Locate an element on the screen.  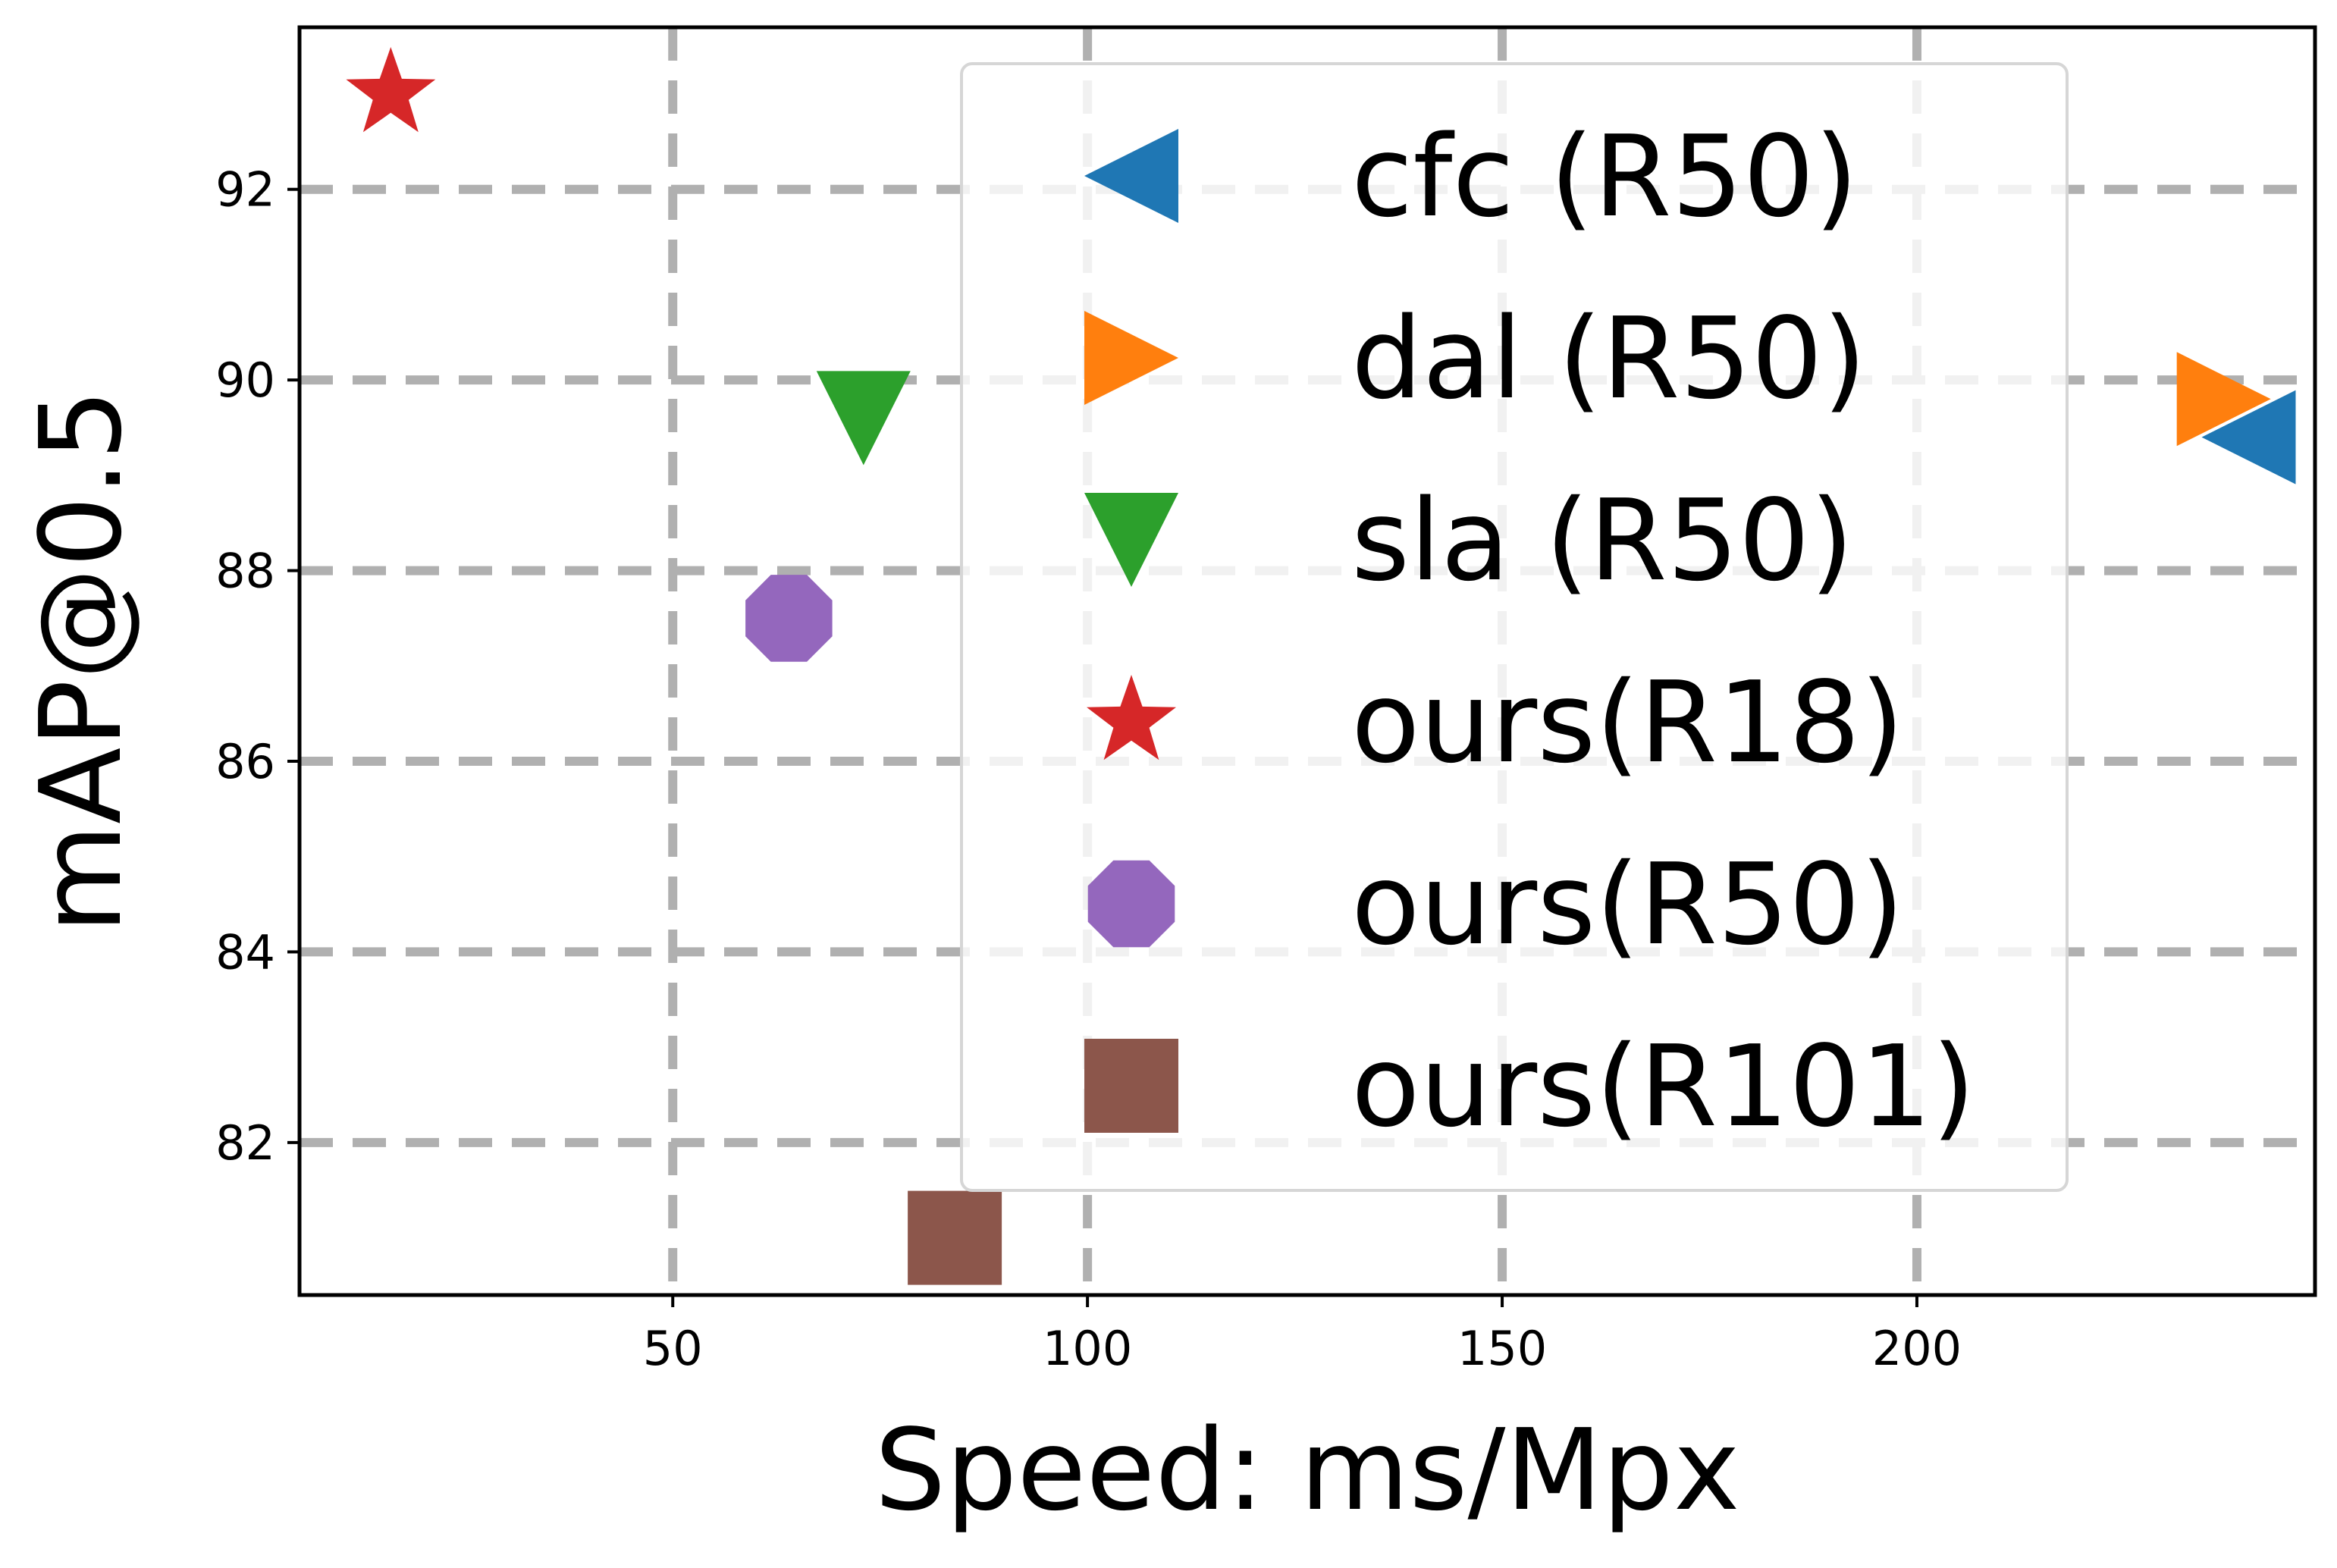
y-tick-label: 88 is located at coordinates (245, 572).